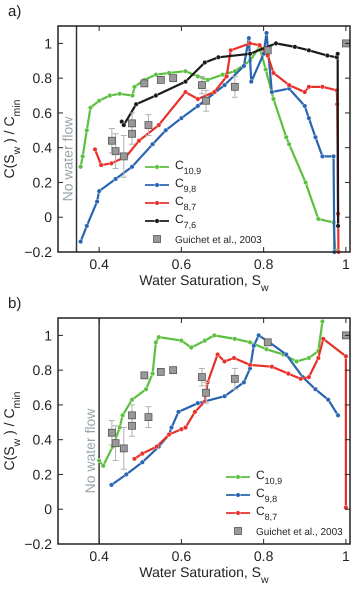 This screenshot has height=595, width=353. Describe the element at coordinates (48, 217) in the screenshot. I see `y-tick-label: 0` at that location.